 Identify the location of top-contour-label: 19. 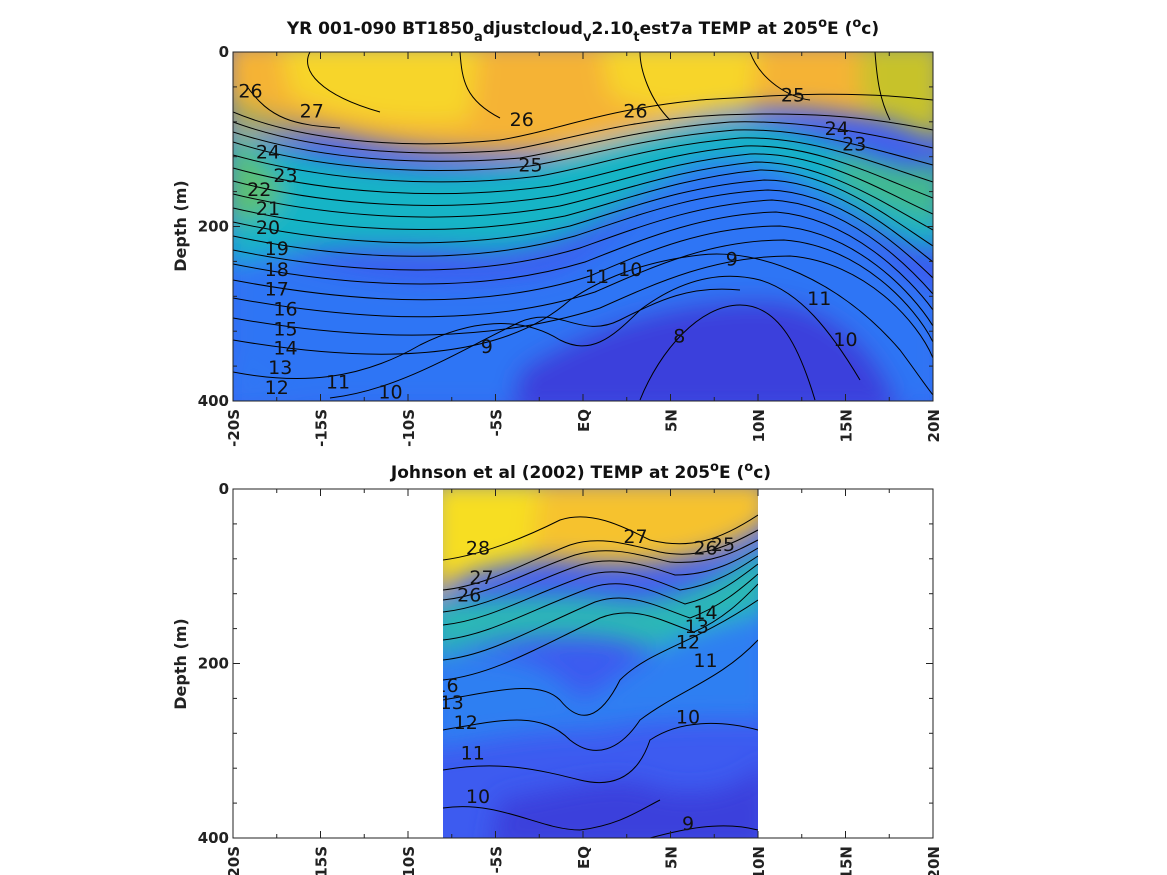
(277, 249).